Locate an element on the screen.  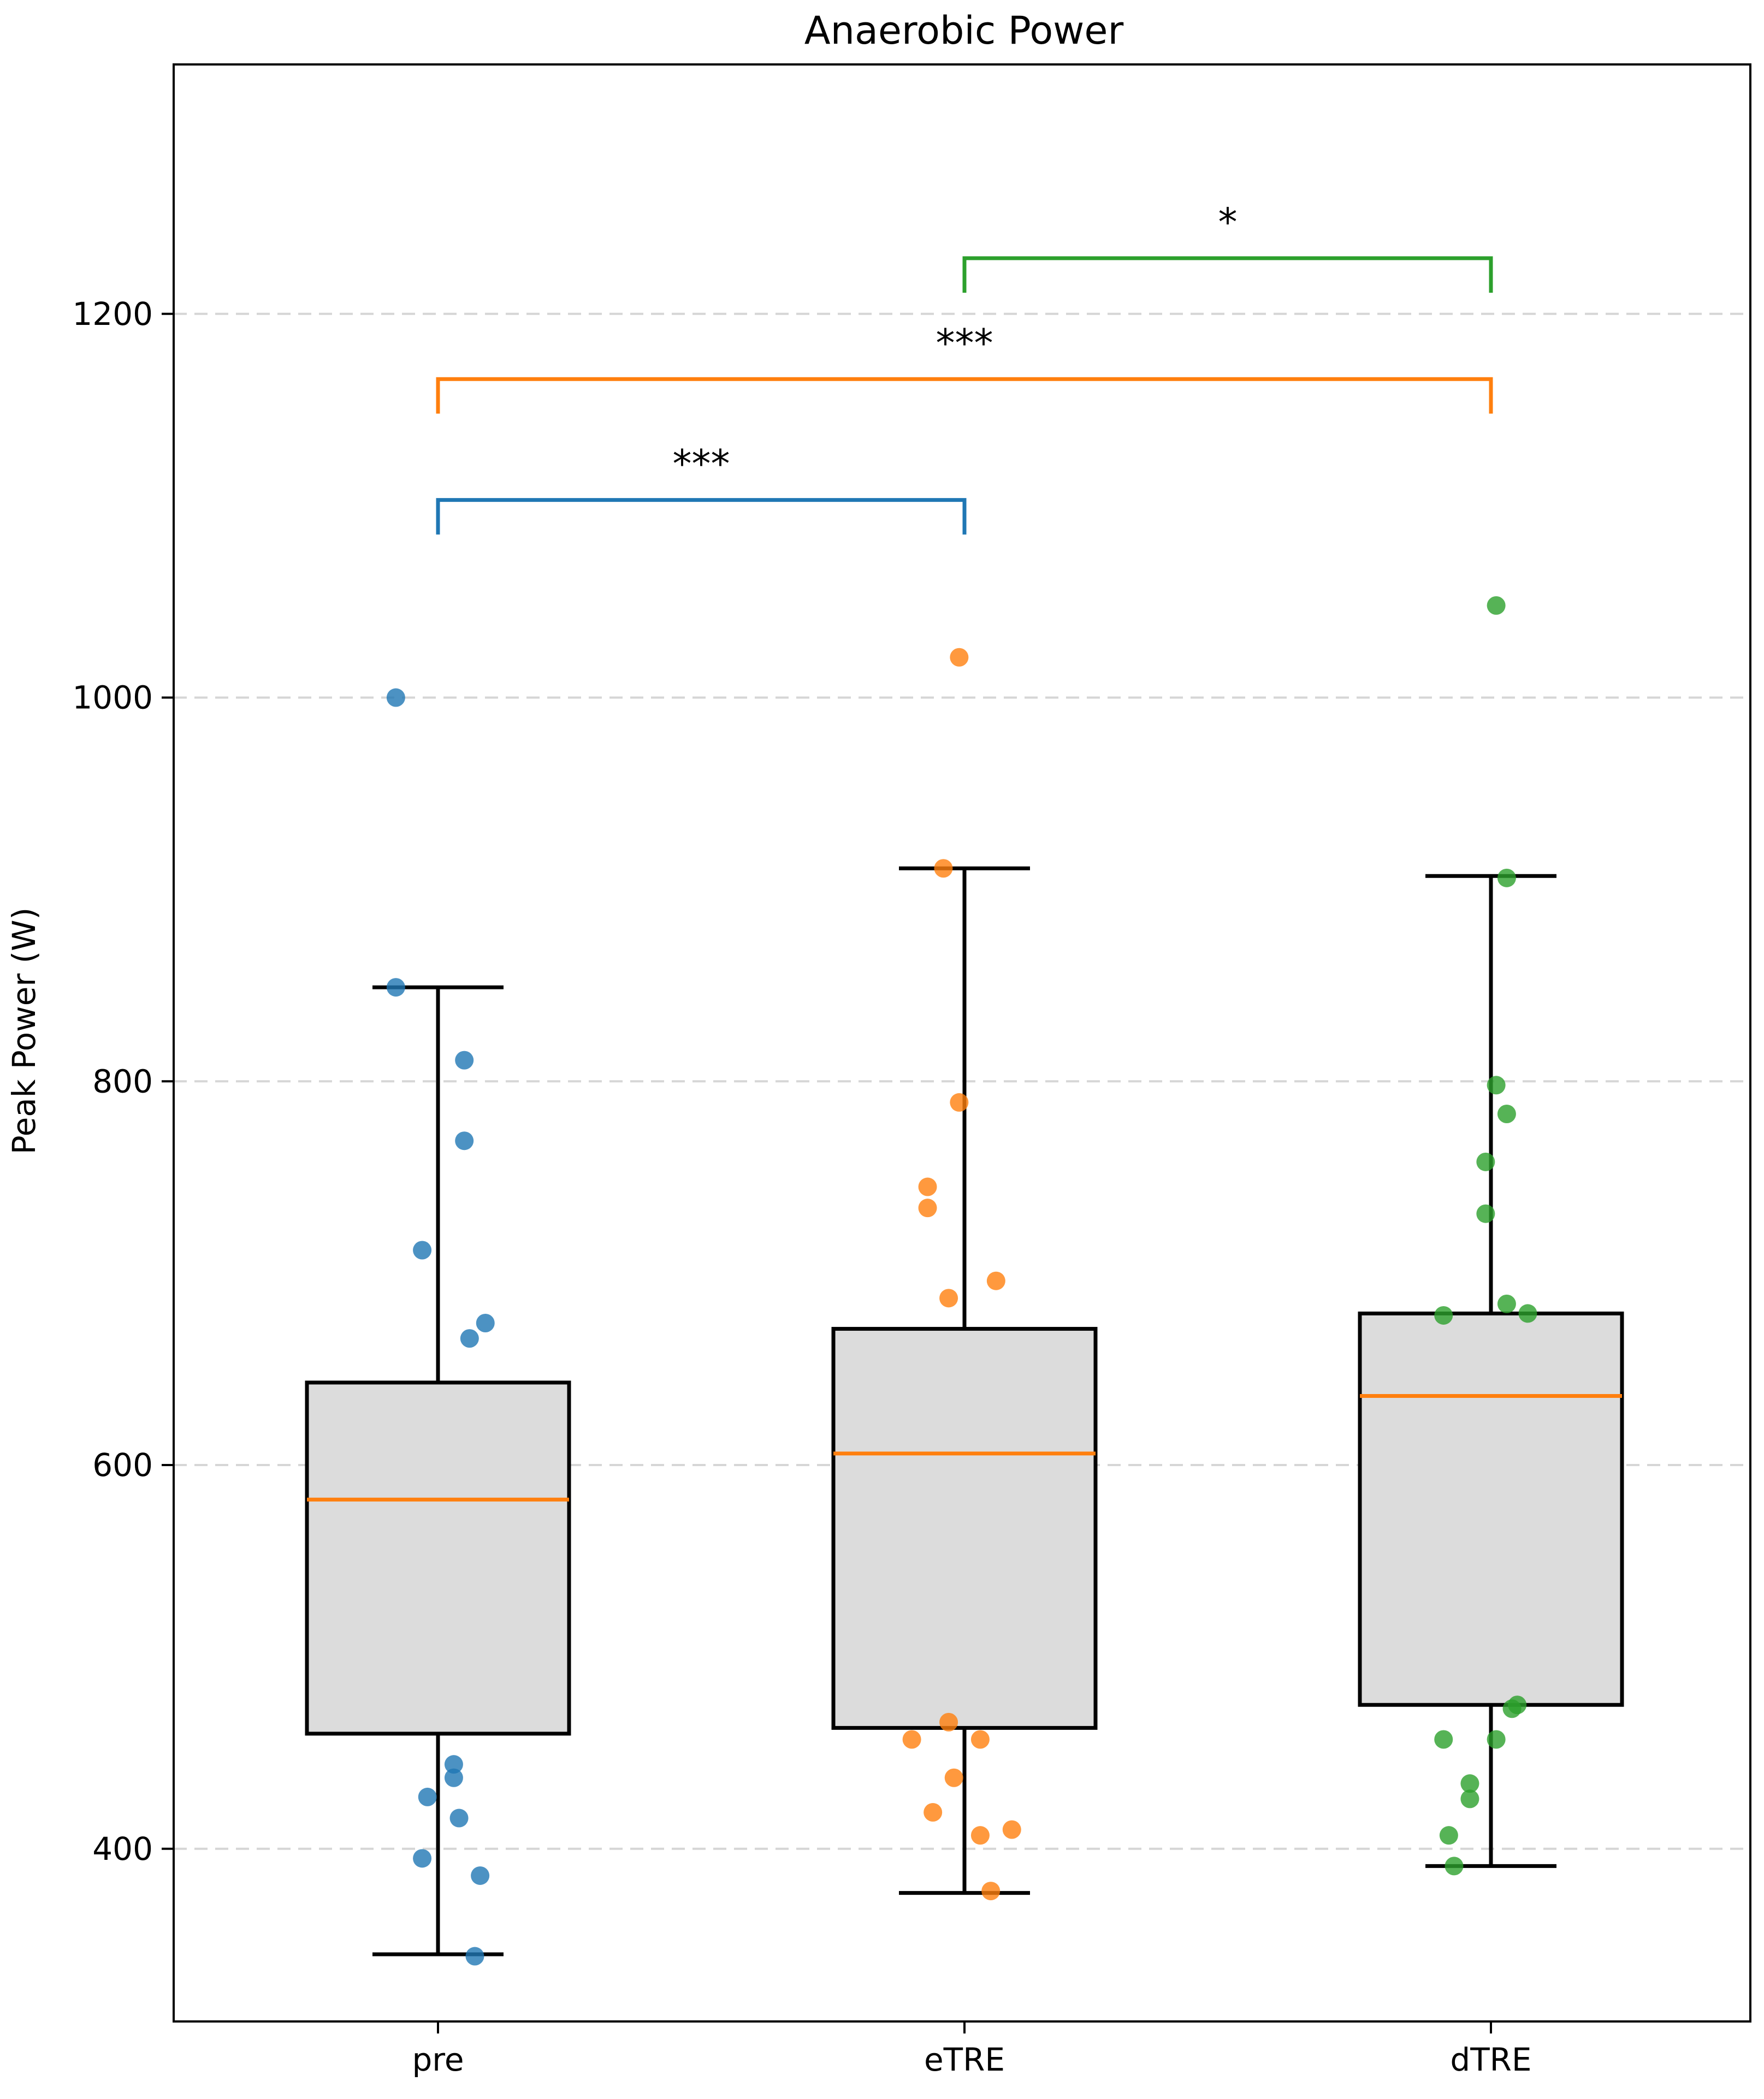
box-dTRE is located at coordinates (1491, 1509).